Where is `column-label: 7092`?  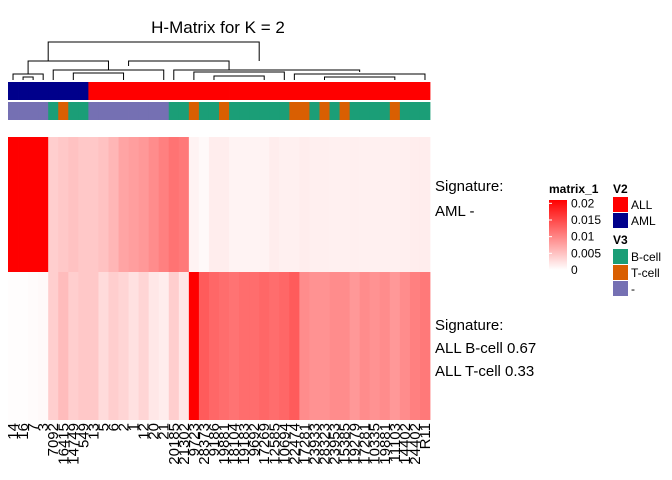
column-label: 7092 is located at coordinates (53, 439).